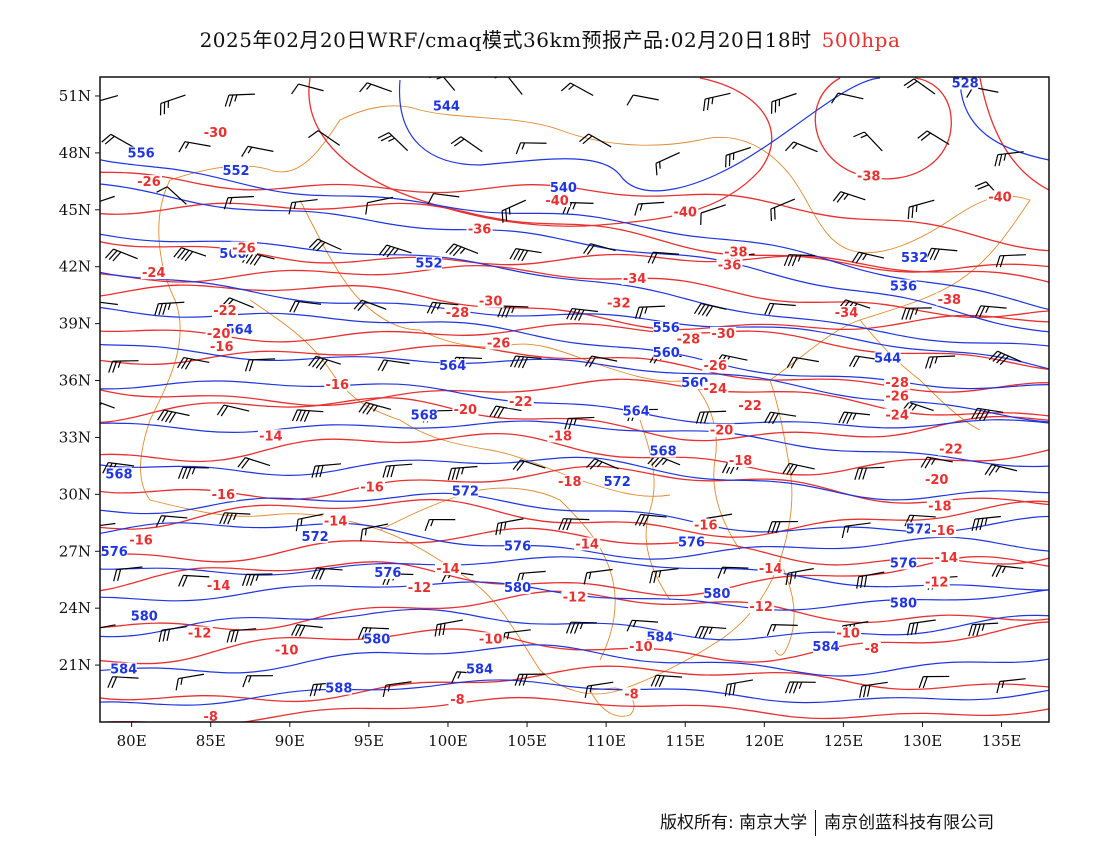  Describe the element at coordinates (521, 402) in the screenshot. I see `contour-label: -22` at that location.